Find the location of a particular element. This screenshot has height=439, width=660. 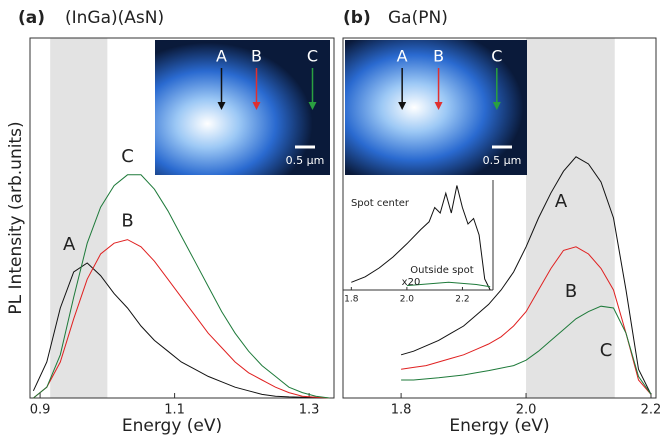

panel-title: (InGa)(AsN) is located at coordinates (114, 18).